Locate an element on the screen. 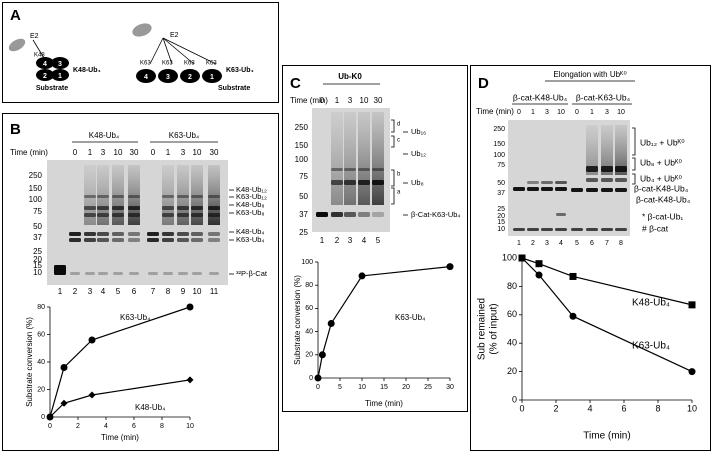  y-tick-label: 40 is located at coordinates (41, 362).